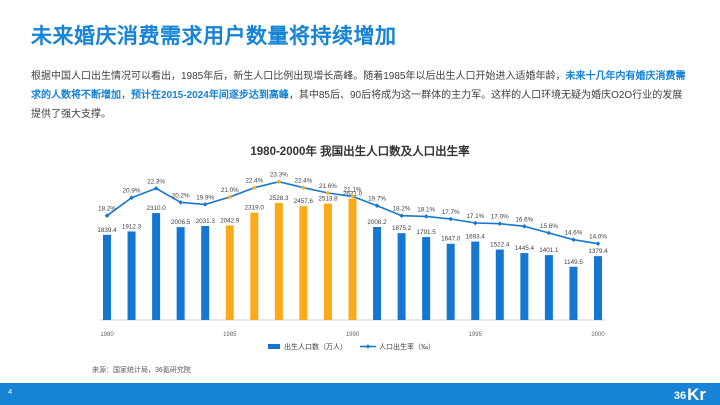 Image resolution: width=720 pixels, height=405 pixels. What do you see at coordinates (229, 272) in the screenshot?
I see `bar-1985` at bounding box center [229, 272].